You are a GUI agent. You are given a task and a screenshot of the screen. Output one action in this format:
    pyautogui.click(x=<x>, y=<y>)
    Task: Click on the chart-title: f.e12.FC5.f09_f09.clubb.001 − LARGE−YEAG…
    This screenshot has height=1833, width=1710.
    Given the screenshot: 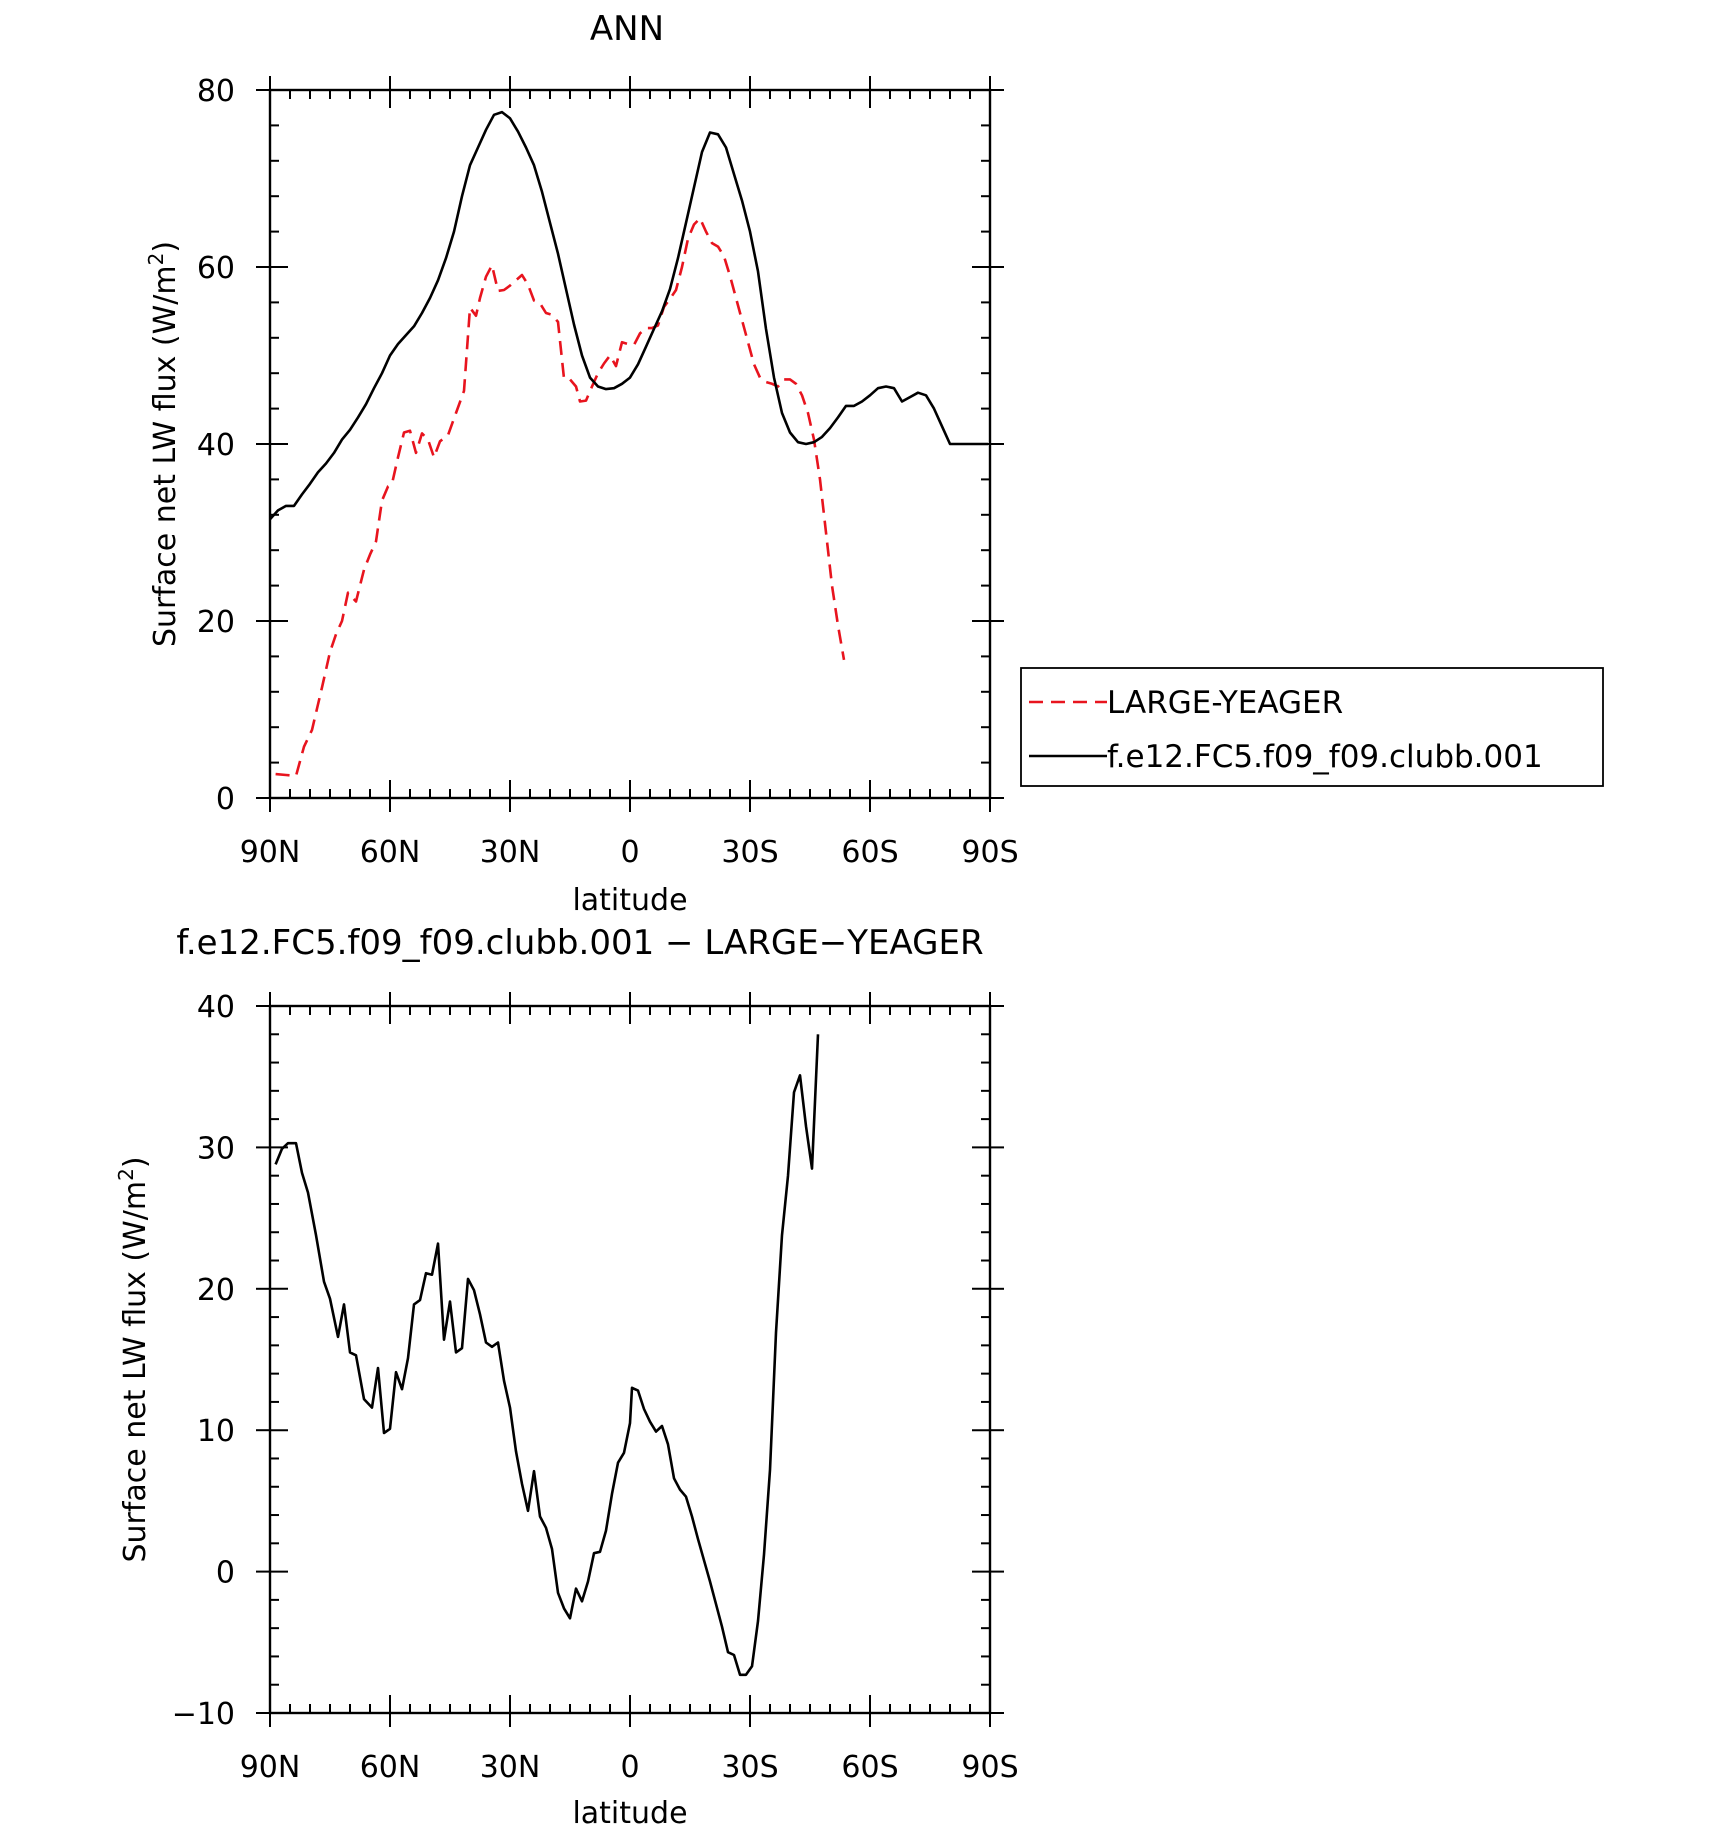 What is the action you would take?
    pyautogui.click(x=579, y=943)
    